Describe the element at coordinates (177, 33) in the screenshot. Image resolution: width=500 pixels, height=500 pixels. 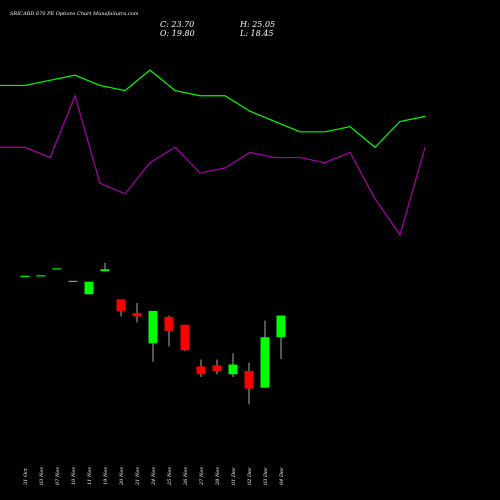
I see `open-label: O: 19.80` at that location.